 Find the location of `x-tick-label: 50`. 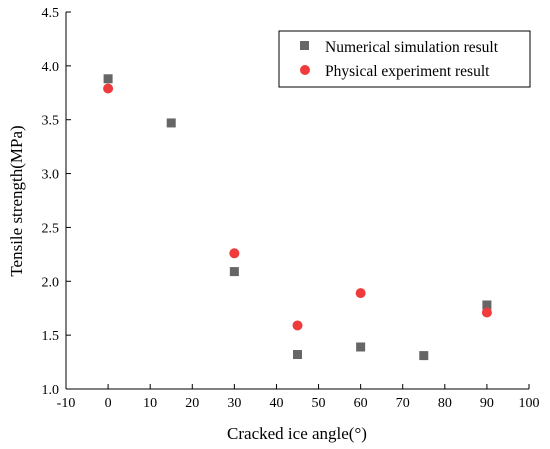

x-tick-label: 50 is located at coordinates (319, 403).